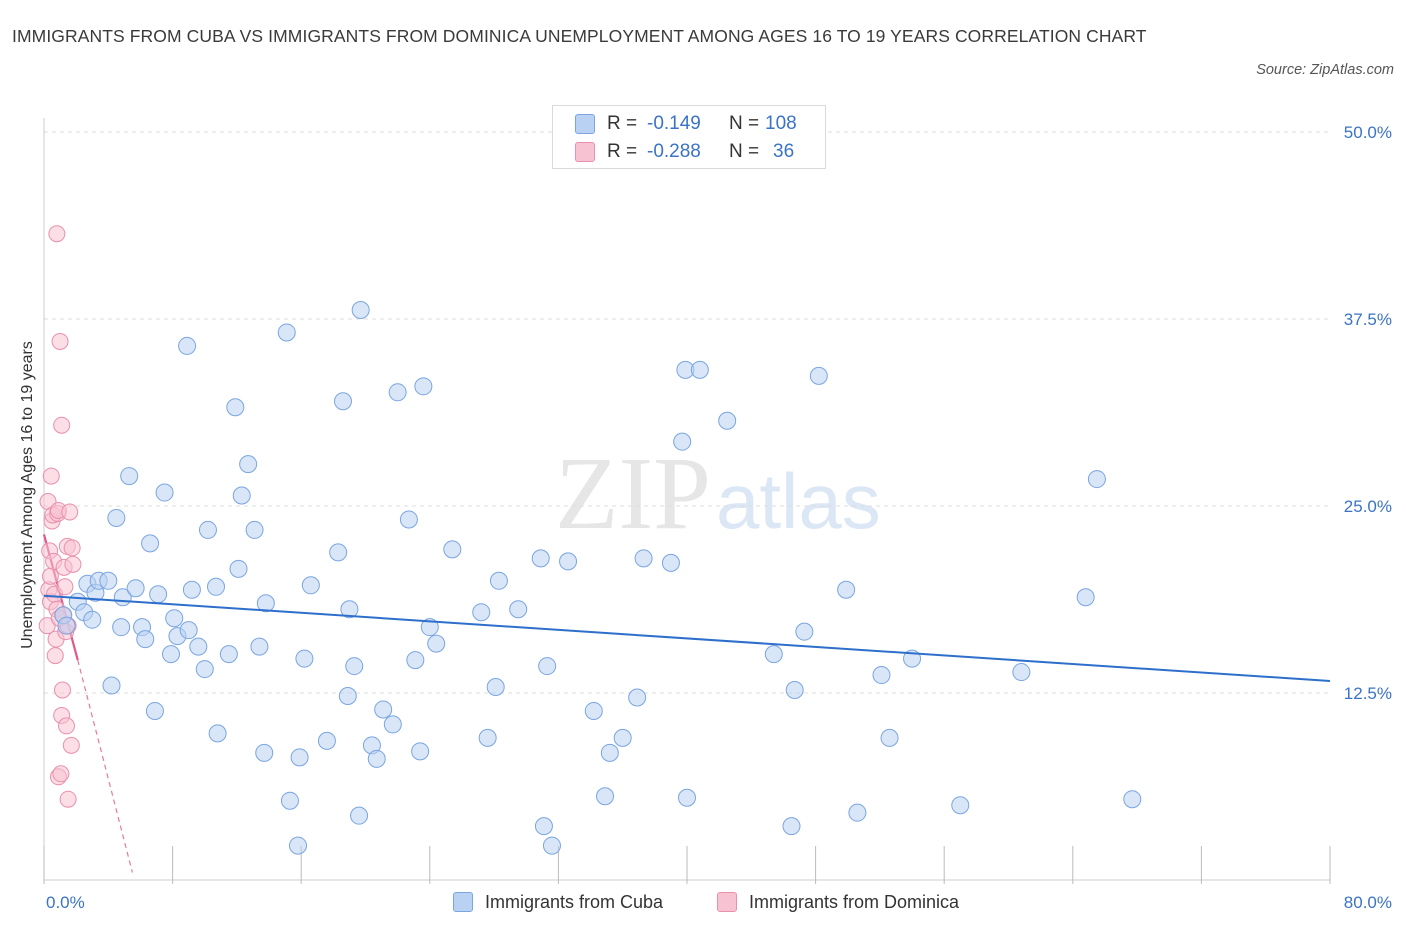 This screenshot has width=1406, height=930. I want to click on dominica-trend-extension, so click(105, 766).